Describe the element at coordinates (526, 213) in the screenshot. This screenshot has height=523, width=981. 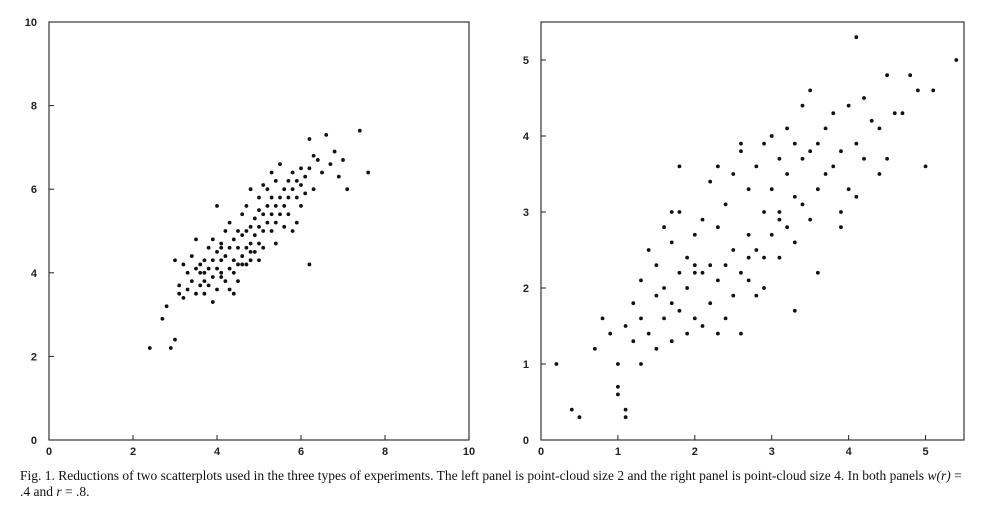
I see `y-tick-label: 3` at that location.